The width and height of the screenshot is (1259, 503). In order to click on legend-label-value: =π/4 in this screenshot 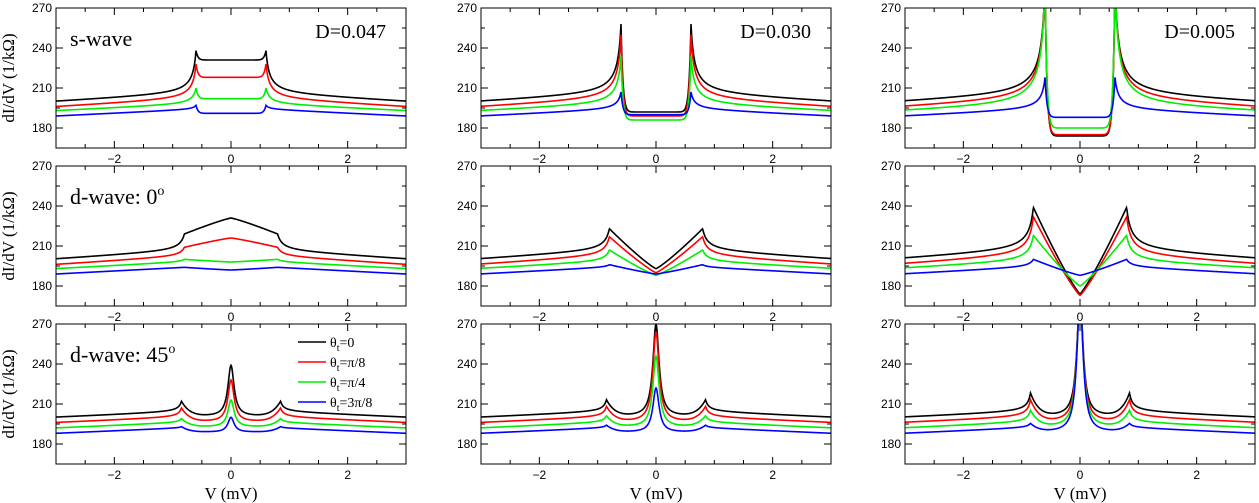, I will do `click(353, 383)`.